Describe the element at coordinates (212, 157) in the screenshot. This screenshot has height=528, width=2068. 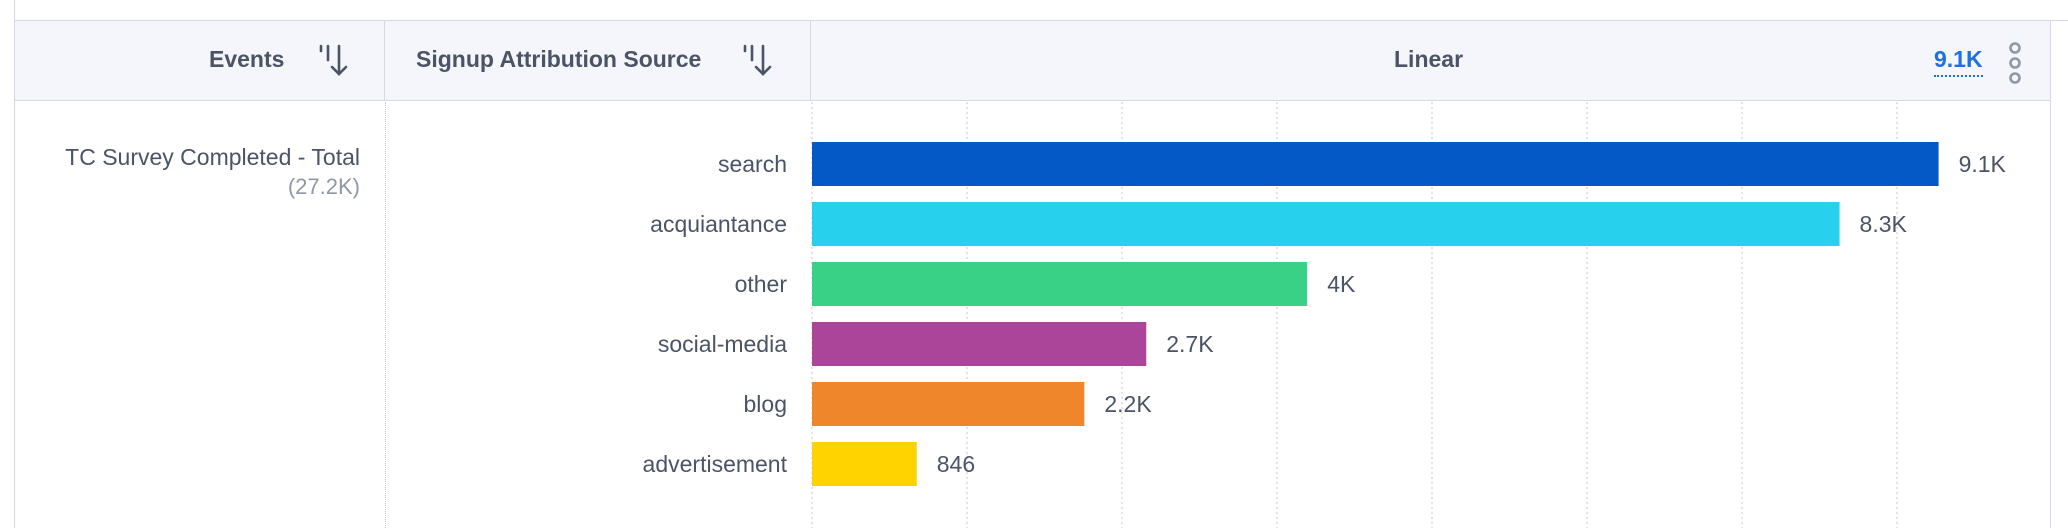
I see `event-name: TC Survey Completed - Total` at that location.